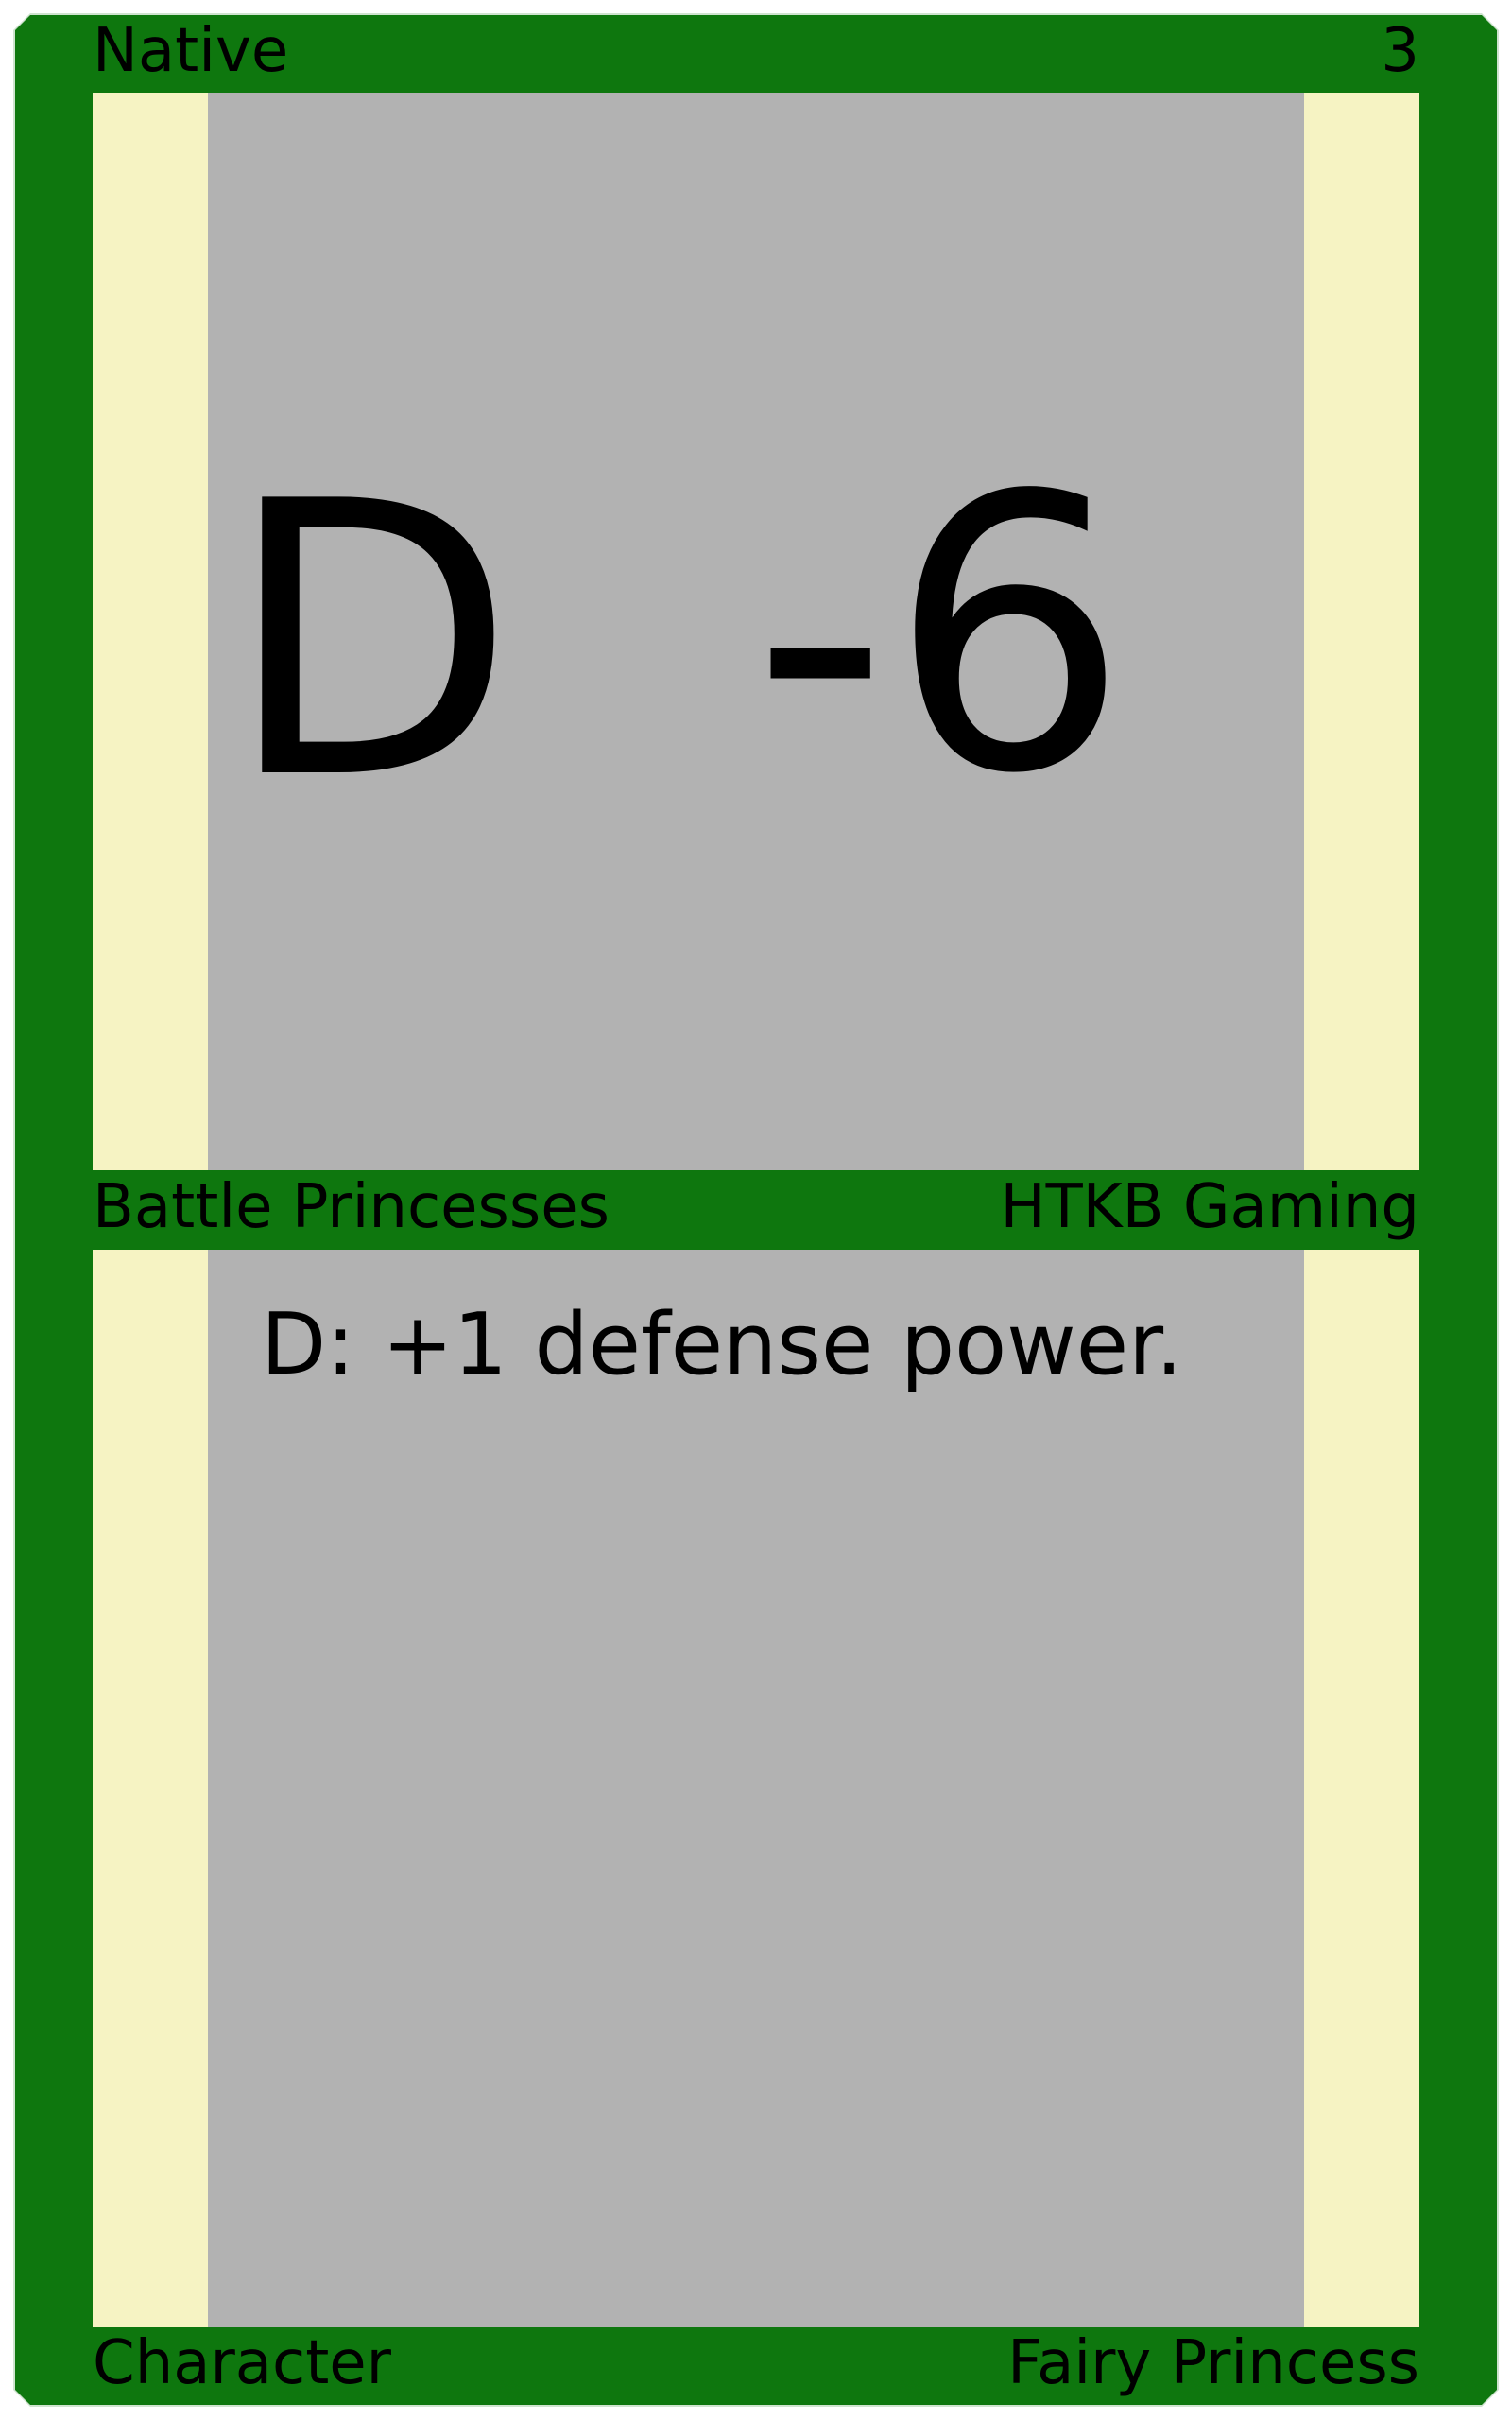 The image size is (1512, 2420). What do you see at coordinates (722, 1345) in the screenshot?
I see `ability-text: D: +1 defense power.` at bounding box center [722, 1345].